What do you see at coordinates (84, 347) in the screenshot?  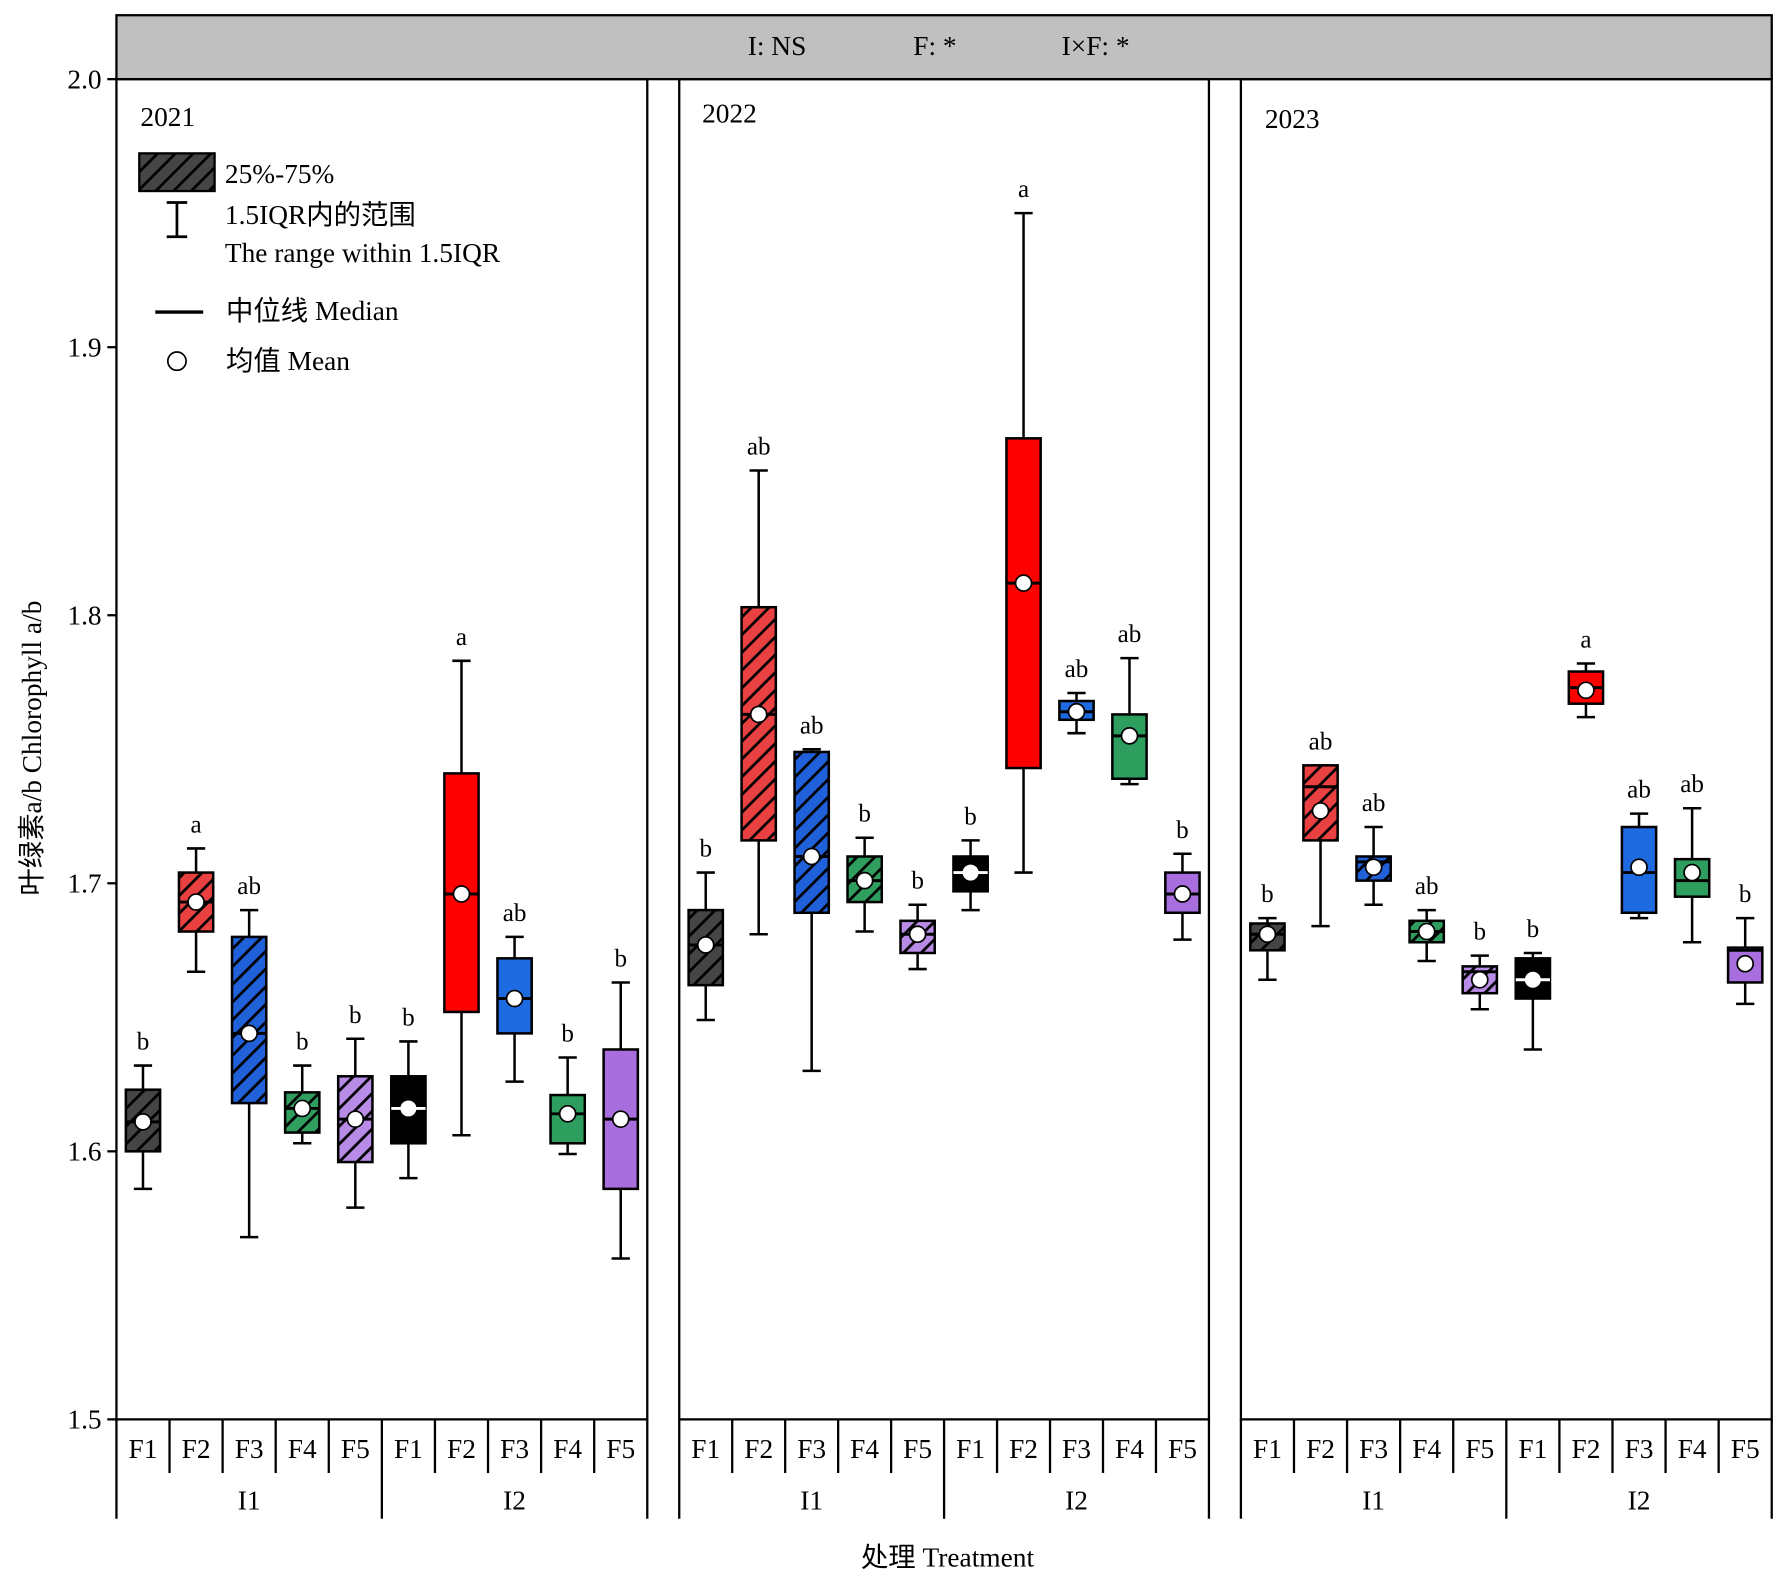 I see `y-tick-label: 1.9` at bounding box center [84, 347].